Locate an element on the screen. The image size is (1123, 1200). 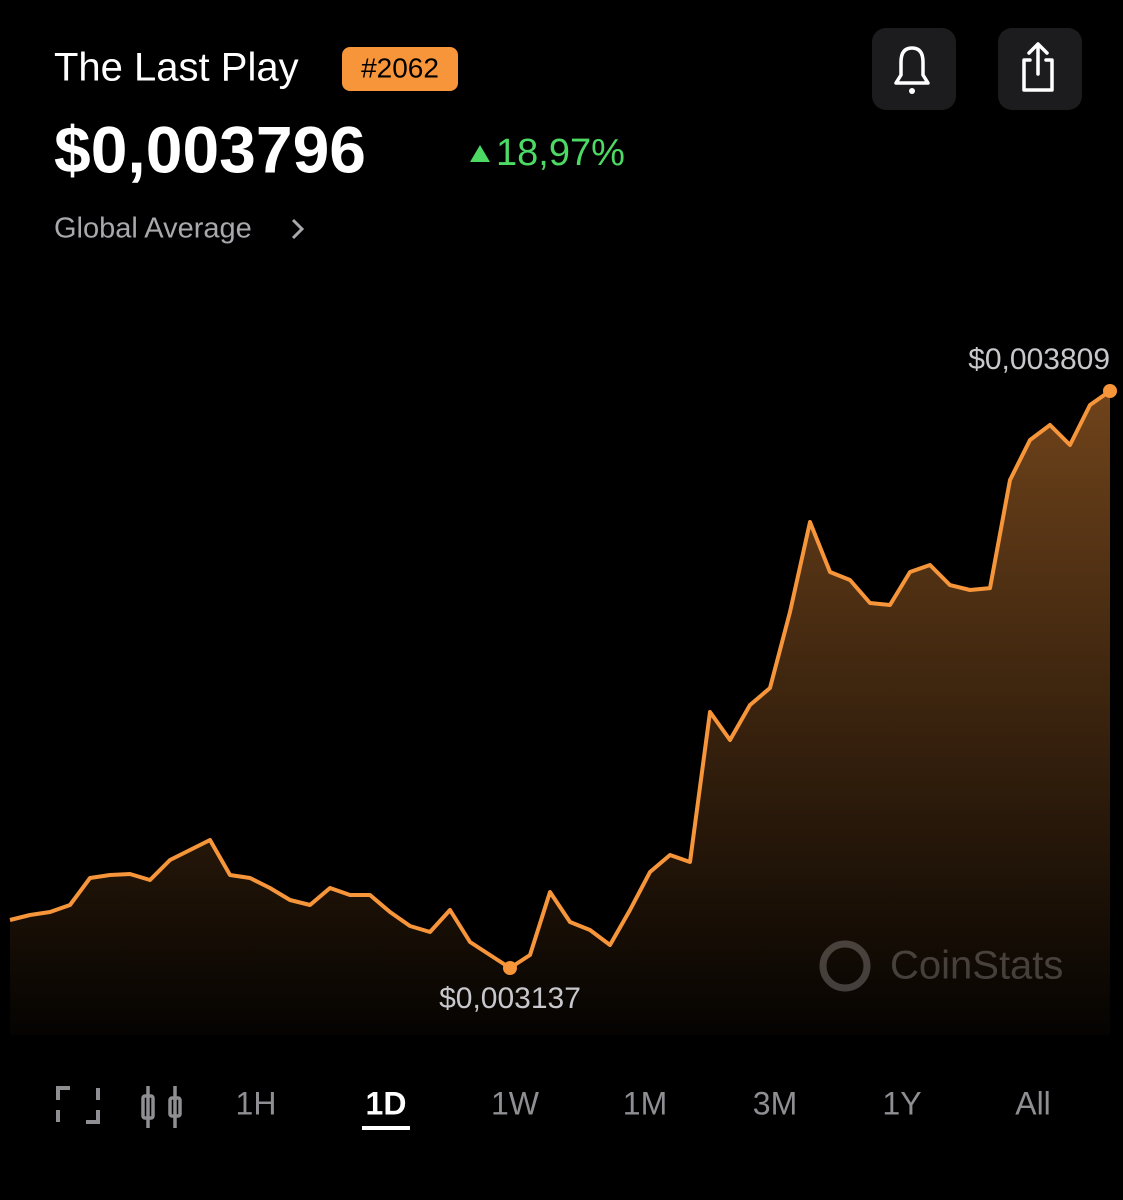
rank-badge is located at coordinates (400, 69).